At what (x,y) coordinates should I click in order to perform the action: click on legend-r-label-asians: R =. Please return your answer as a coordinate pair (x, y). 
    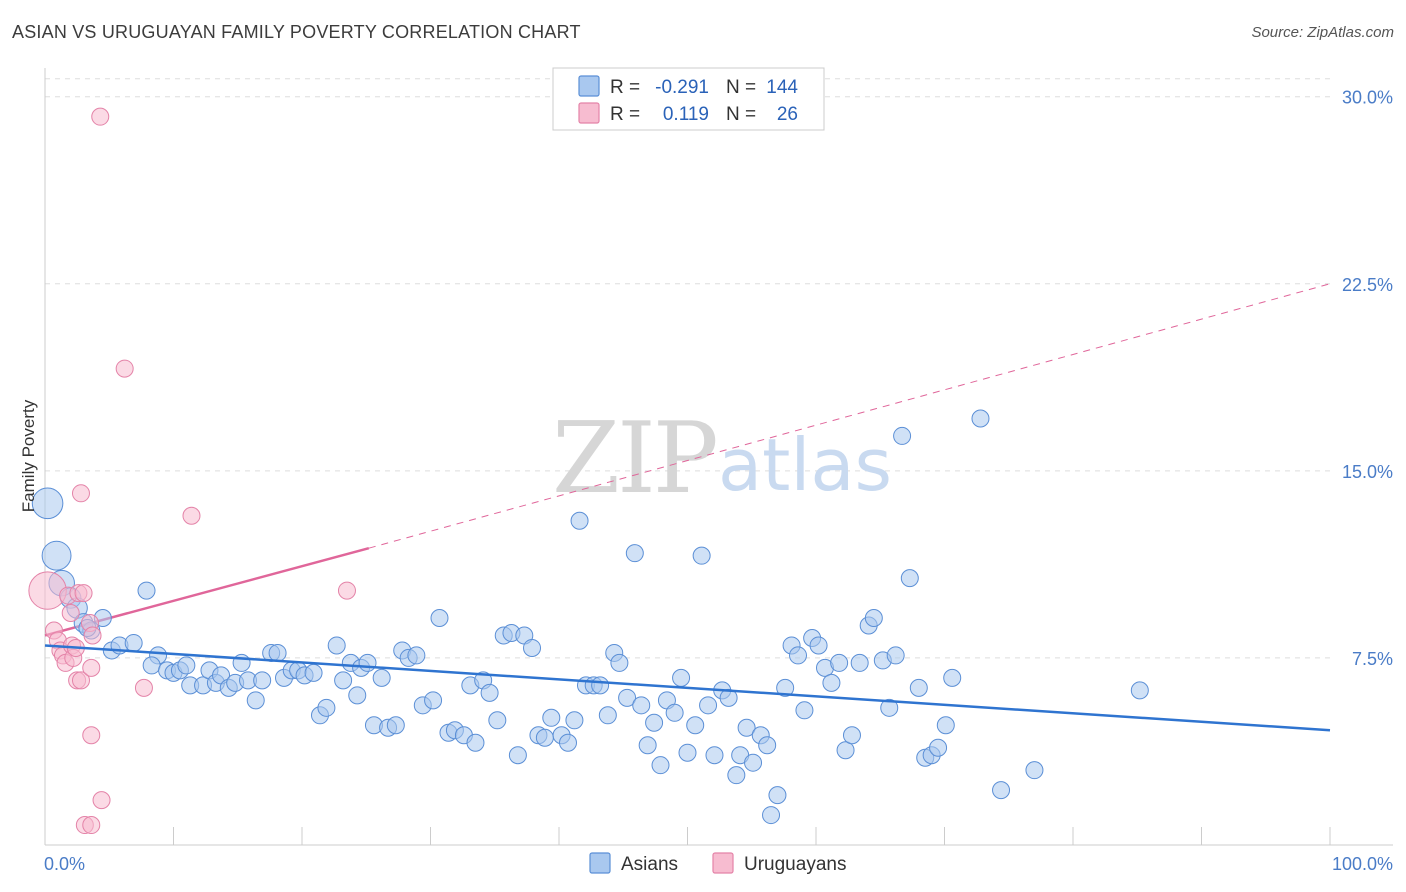
    Looking at the image, I should click on (625, 87).